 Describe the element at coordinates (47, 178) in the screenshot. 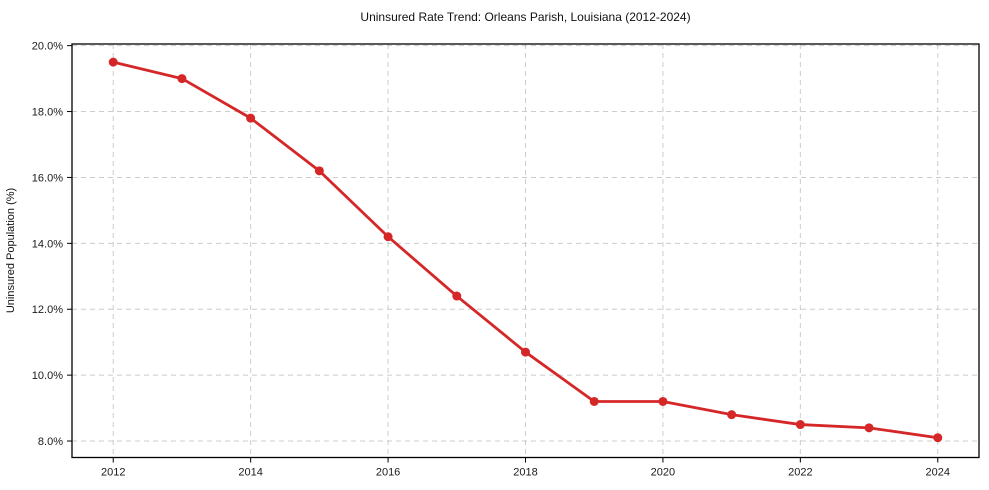

I see `y-tick-label: 16.0%` at that location.